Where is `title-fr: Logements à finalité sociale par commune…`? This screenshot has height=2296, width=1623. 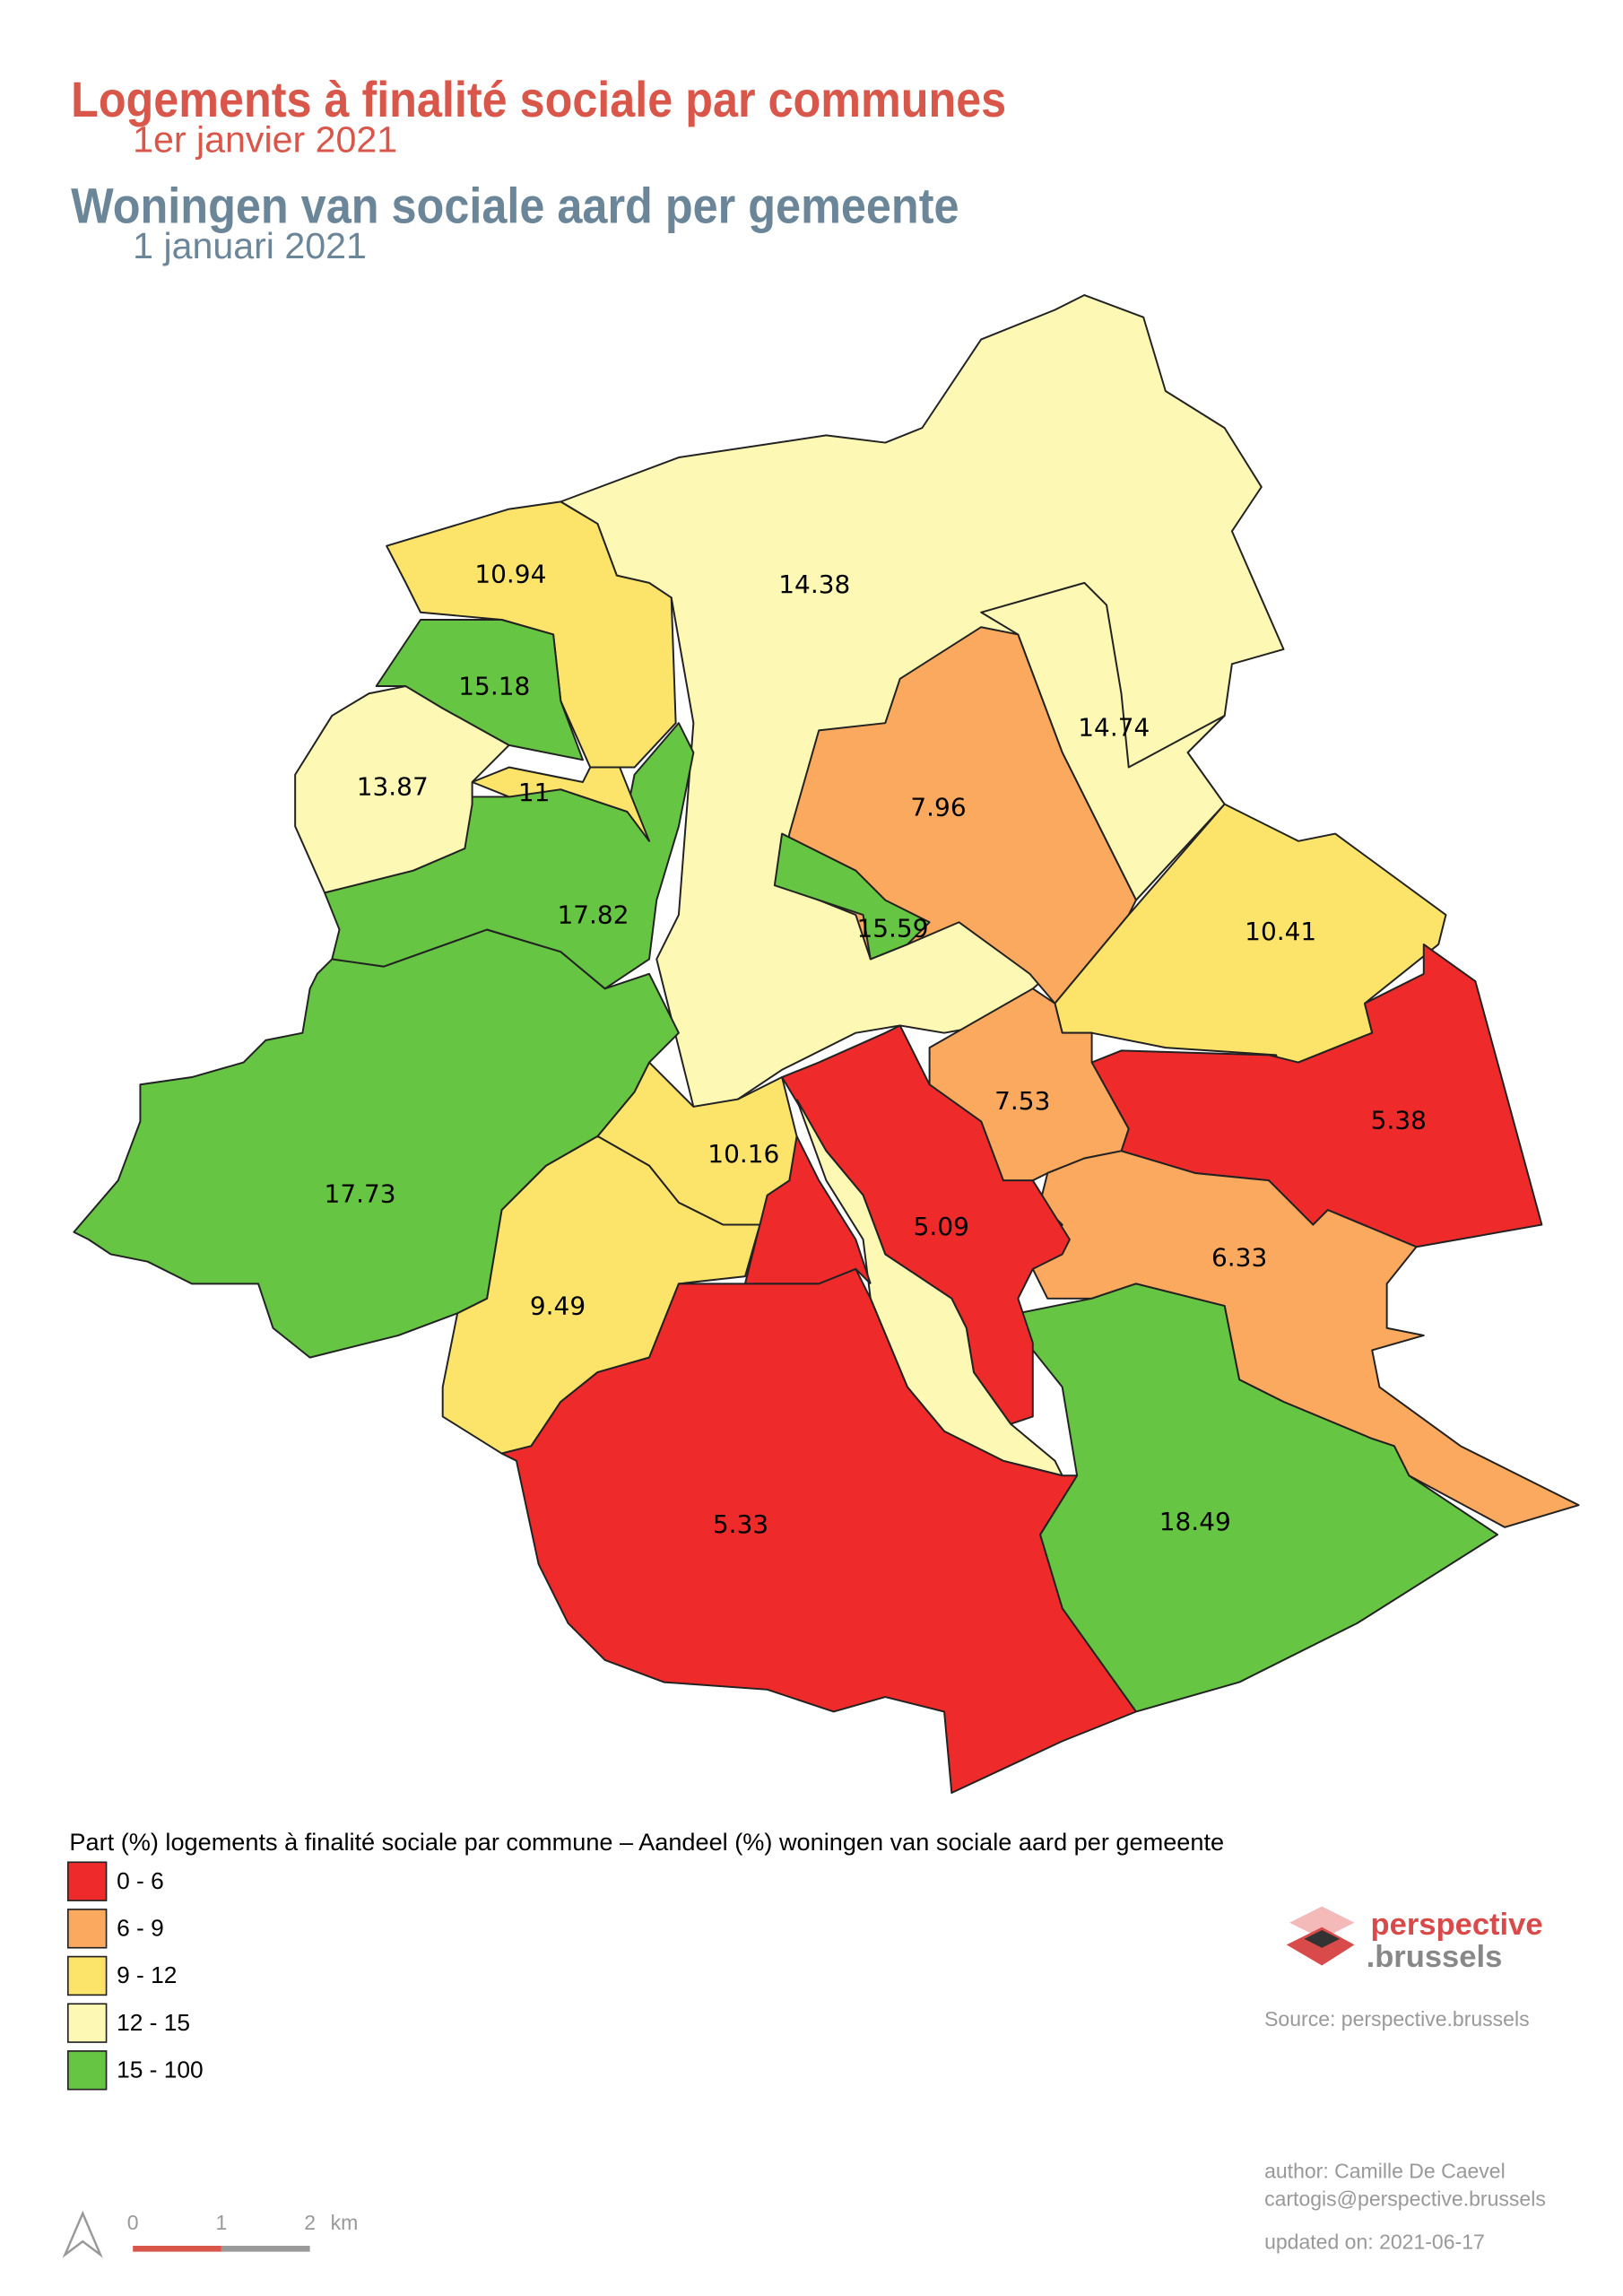 title-fr: Logements à finalité sociale par commune… is located at coordinates (538, 99).